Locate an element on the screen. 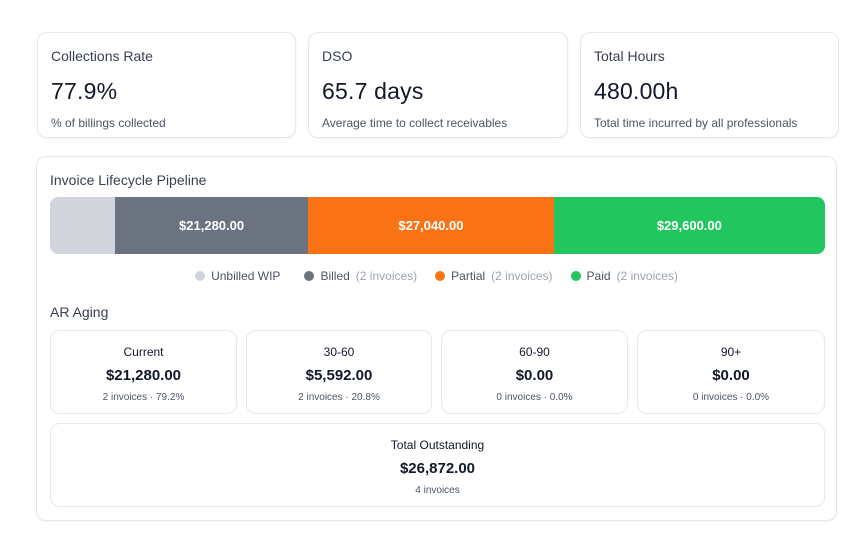 Image resolution: width=865 pixels, height=552 pixels. aging-card-30-60: 30-60 $5,592.00 2 invoices · 20.8% is located at coordinates (339, 372).